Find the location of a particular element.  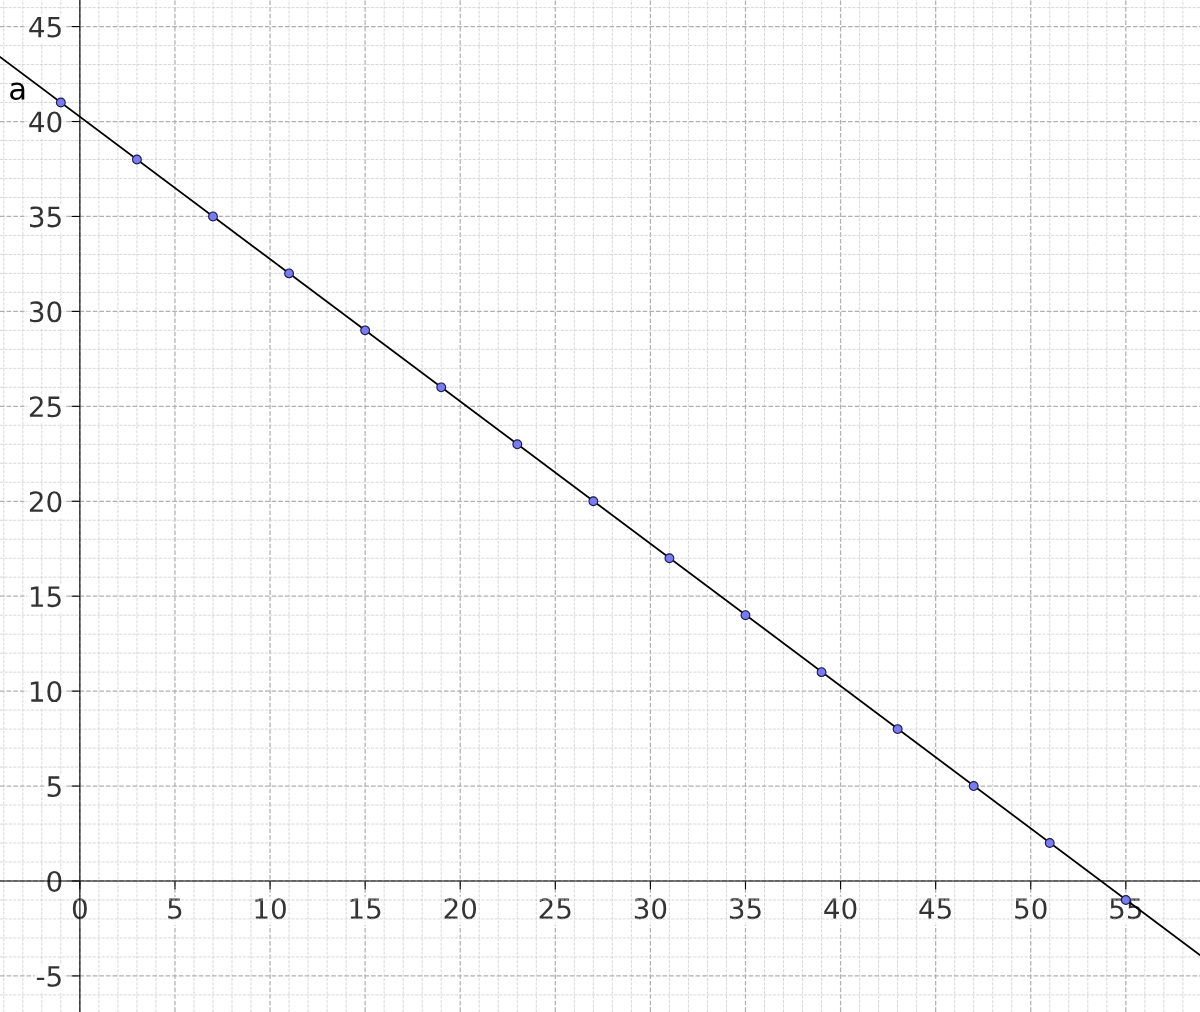

y-tick-label: 5 is located at coordinates (54, 786).